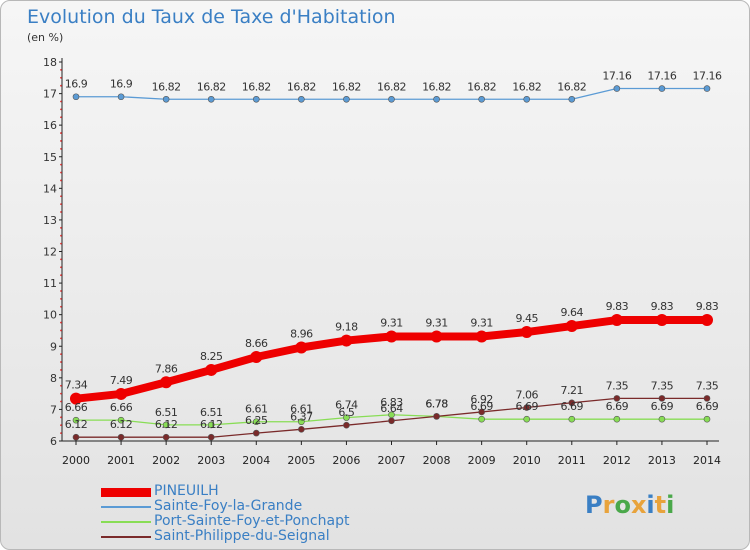 The image size is (750, 550). I want to click on y-tick-label: 14, so click(50, 188).